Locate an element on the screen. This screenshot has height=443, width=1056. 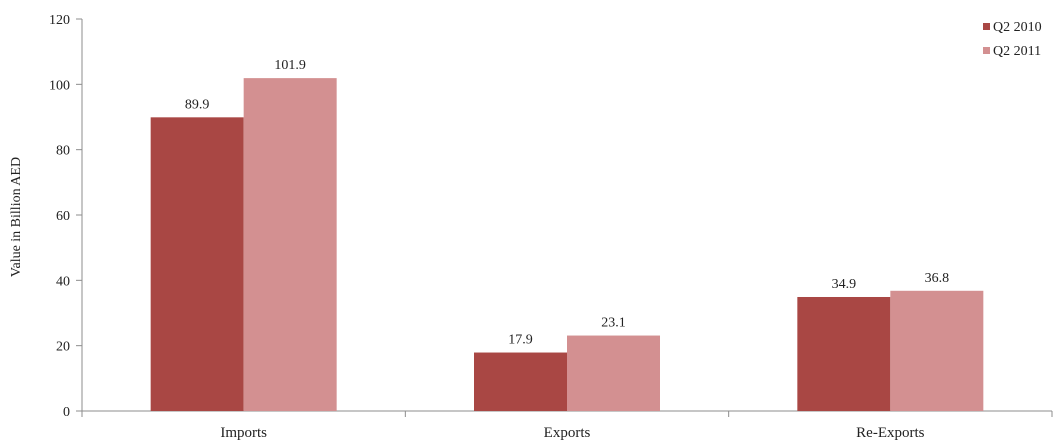
y-tick-label: 120 is located at coordinates (59, 20).